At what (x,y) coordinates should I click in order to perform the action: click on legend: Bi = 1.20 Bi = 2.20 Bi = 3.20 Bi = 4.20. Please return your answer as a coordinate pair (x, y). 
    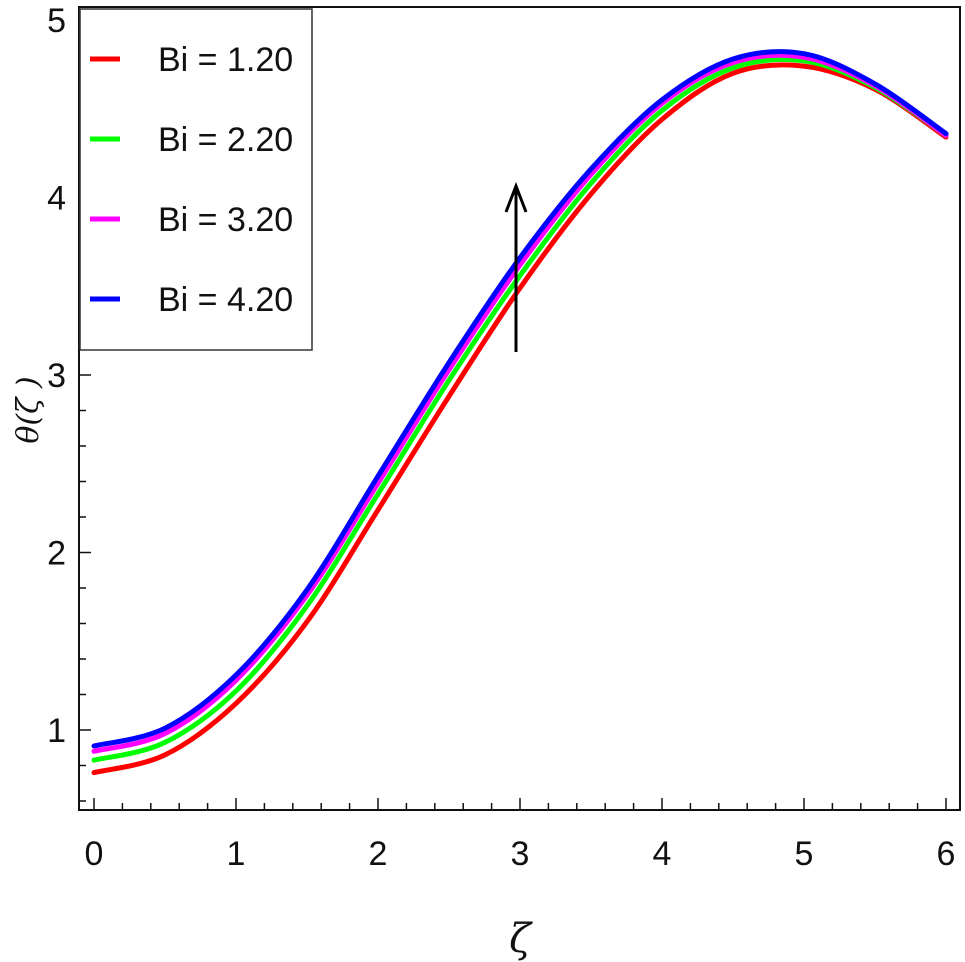
    Looking at the image, I should click on (196, 179).